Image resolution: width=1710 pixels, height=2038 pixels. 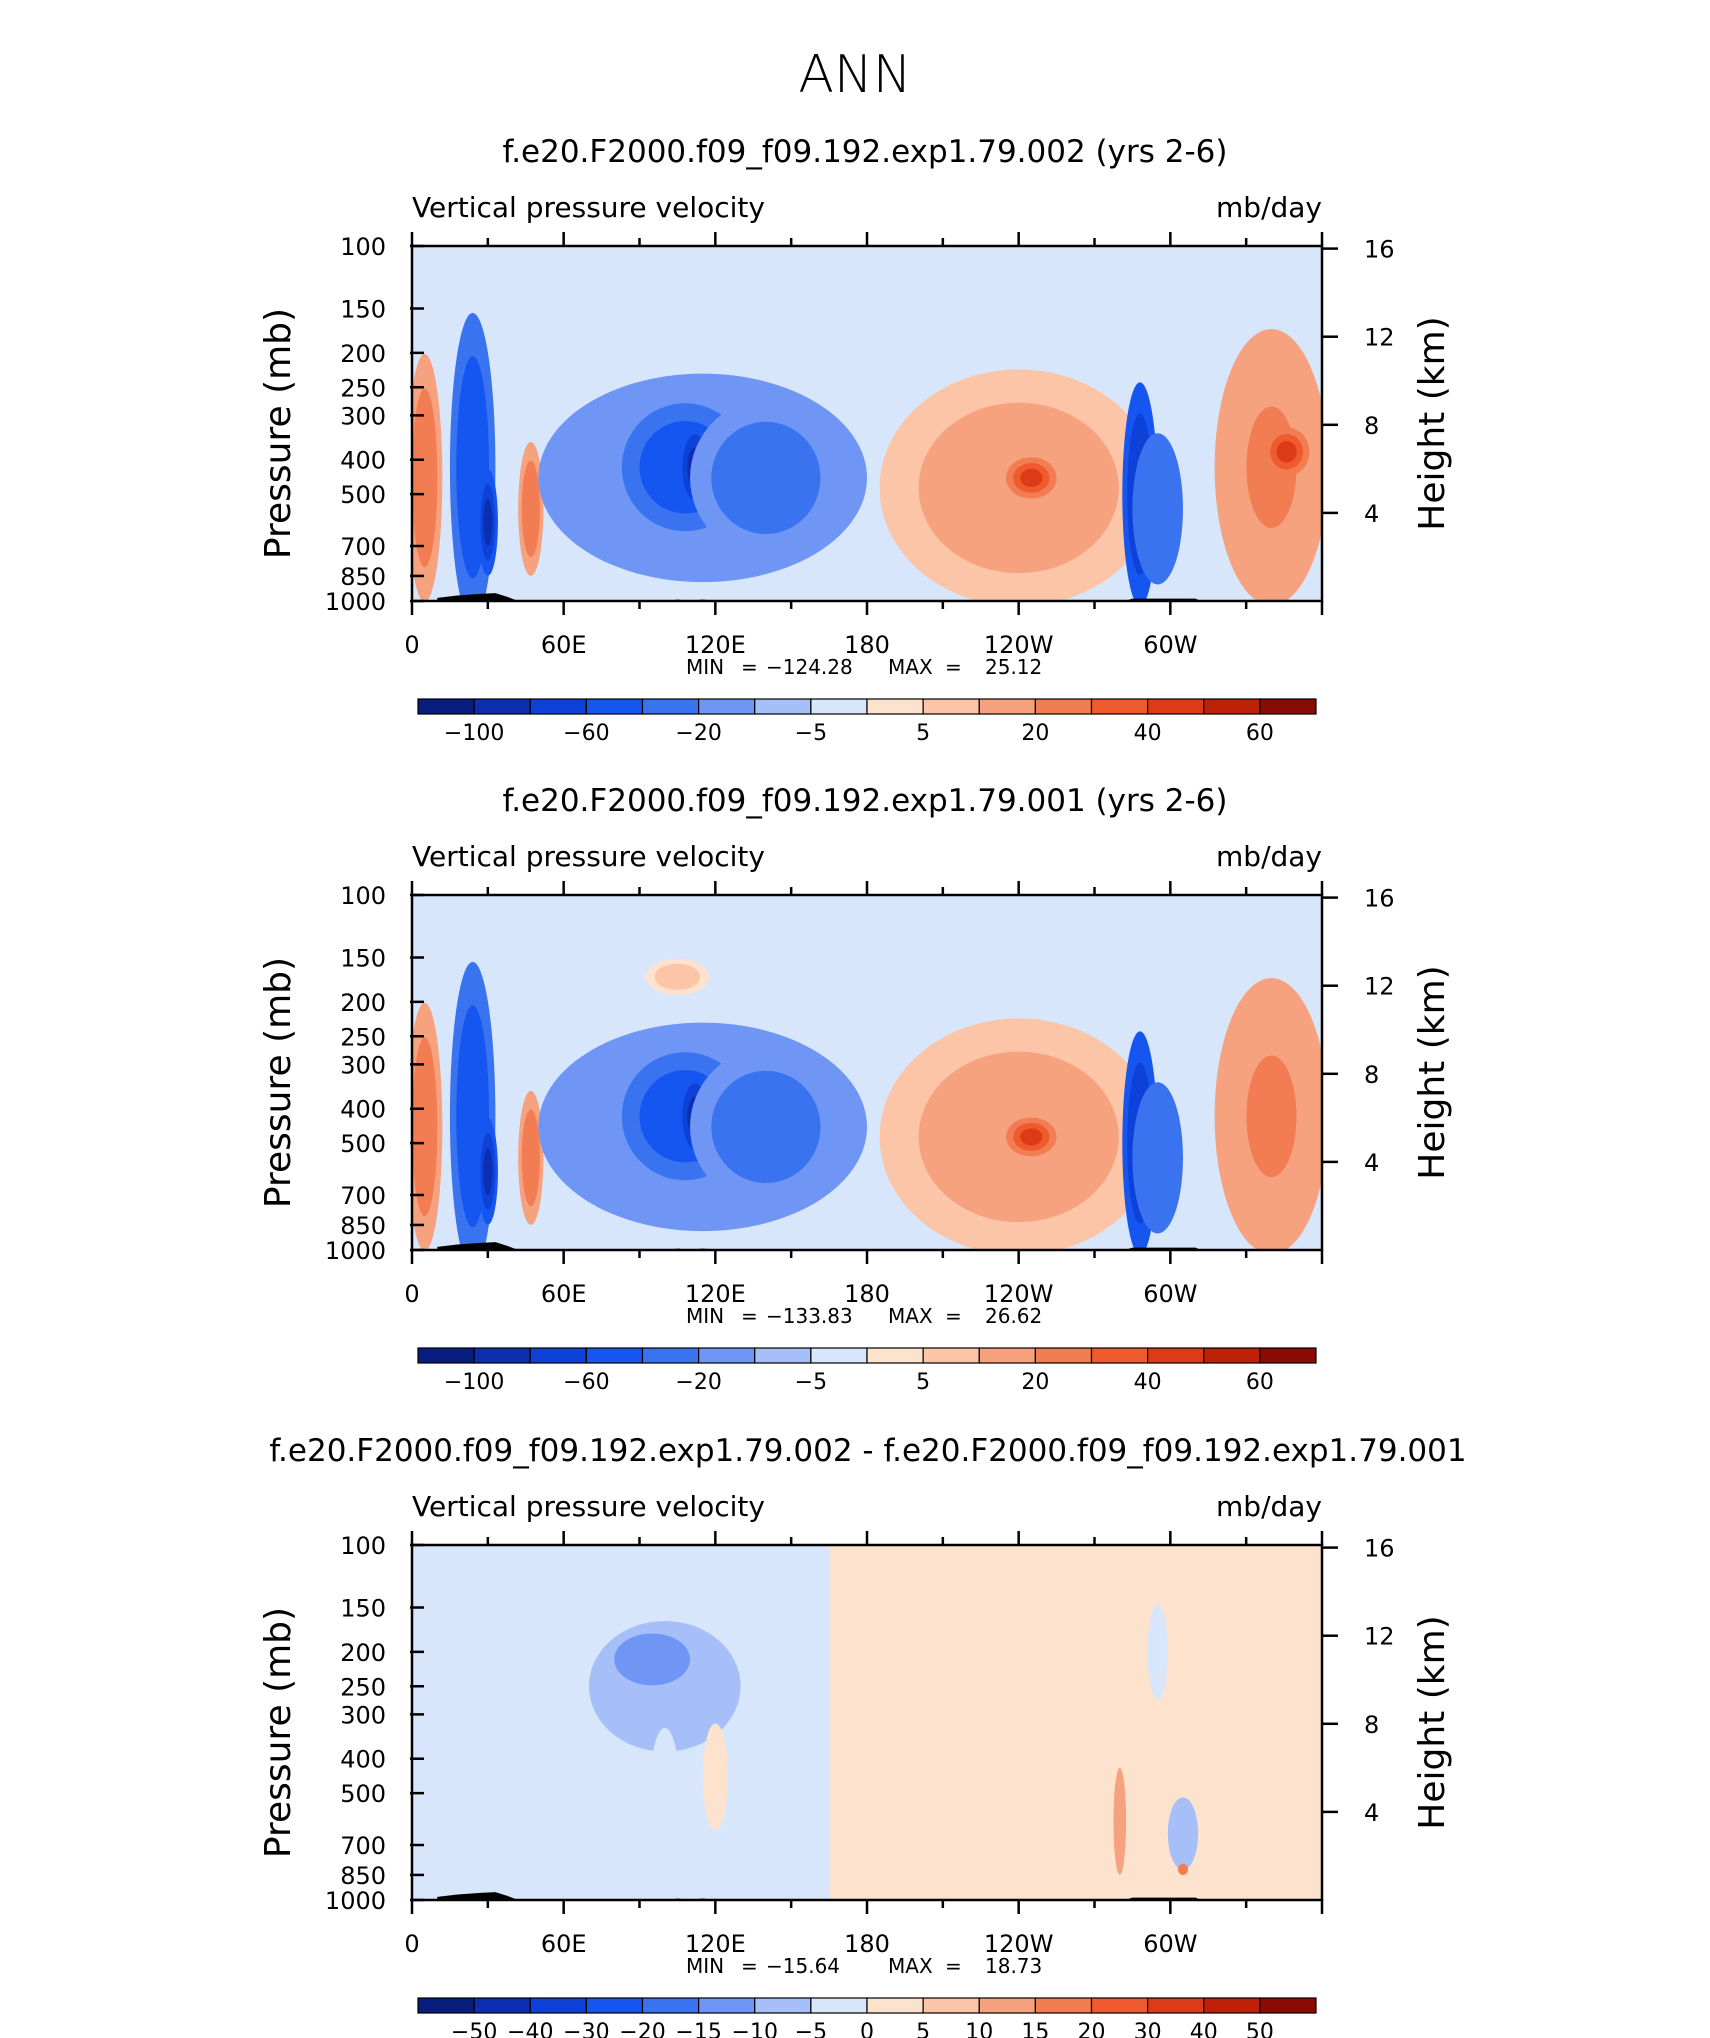 What do you see at coordinates (363, 461) in the screenshot?
I see `pressure-tick-label: 400` at bounding box center [363, 461].